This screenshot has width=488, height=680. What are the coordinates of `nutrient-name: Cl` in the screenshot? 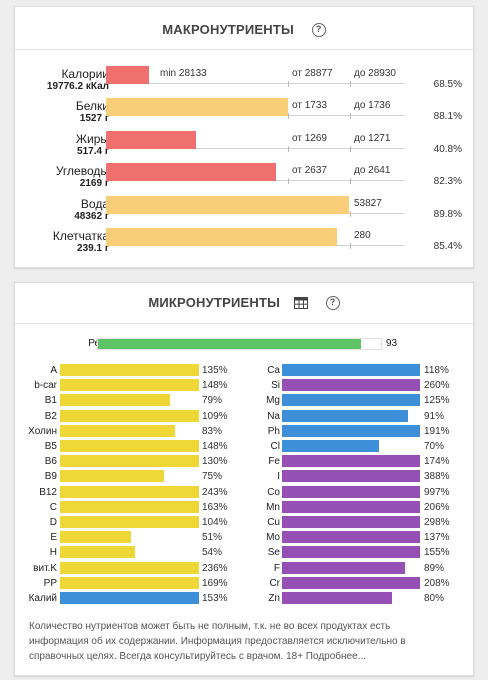 It's located at (275, 446).